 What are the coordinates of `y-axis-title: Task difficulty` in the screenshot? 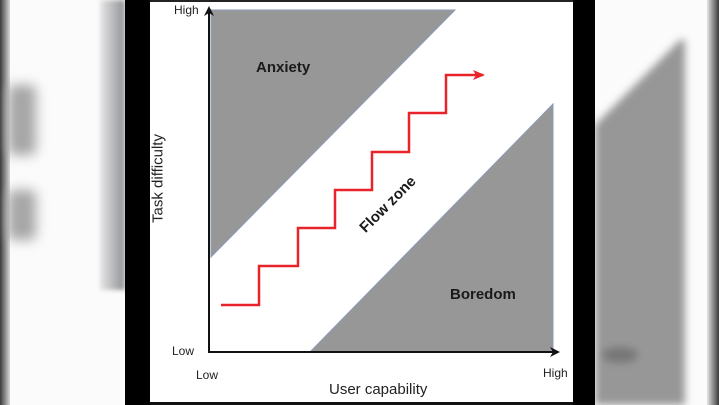 It's located at (158, 178).